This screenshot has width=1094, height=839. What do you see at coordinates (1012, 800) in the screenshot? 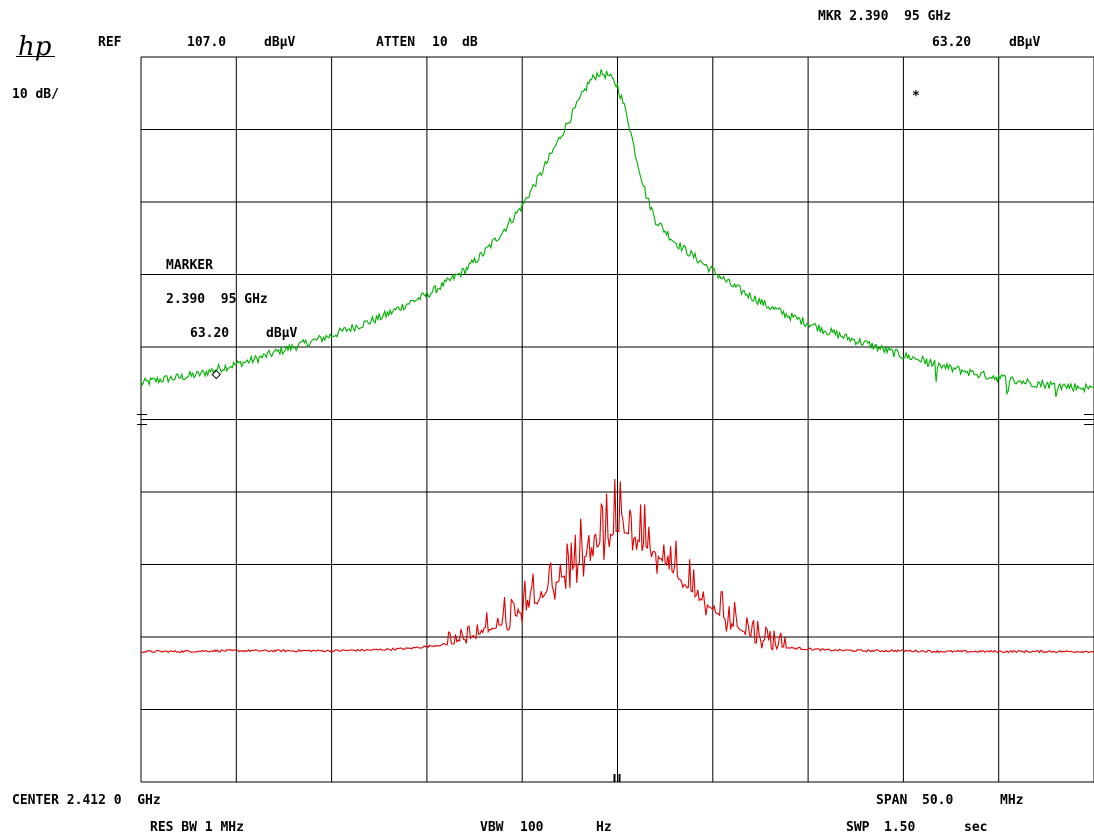
I see `span-unit: MHz` at bounding box center [1012, 800].